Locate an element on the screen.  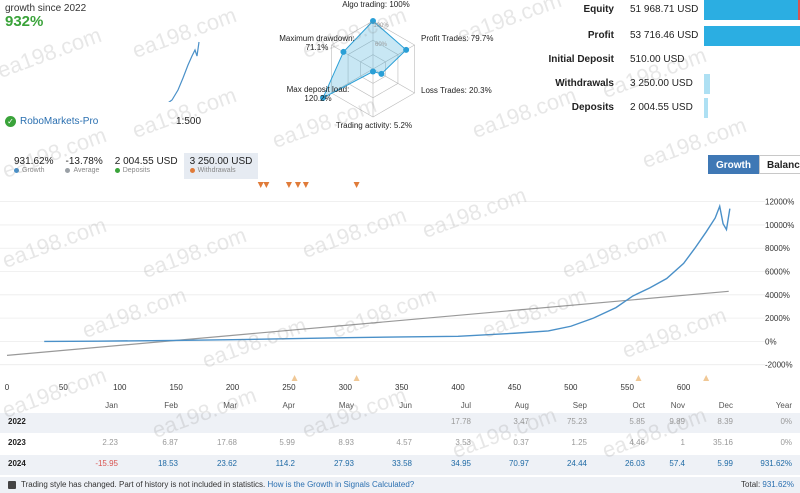
stat-row-initial-deposit: Initial Deposit 510.00 USD is located at coordinates (670, 63).